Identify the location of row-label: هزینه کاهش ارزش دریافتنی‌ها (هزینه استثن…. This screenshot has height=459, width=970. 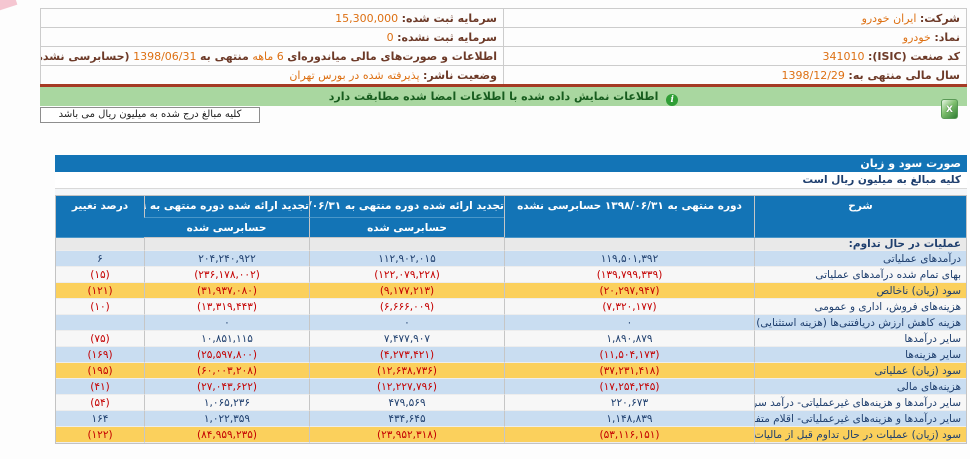
(860, 323).